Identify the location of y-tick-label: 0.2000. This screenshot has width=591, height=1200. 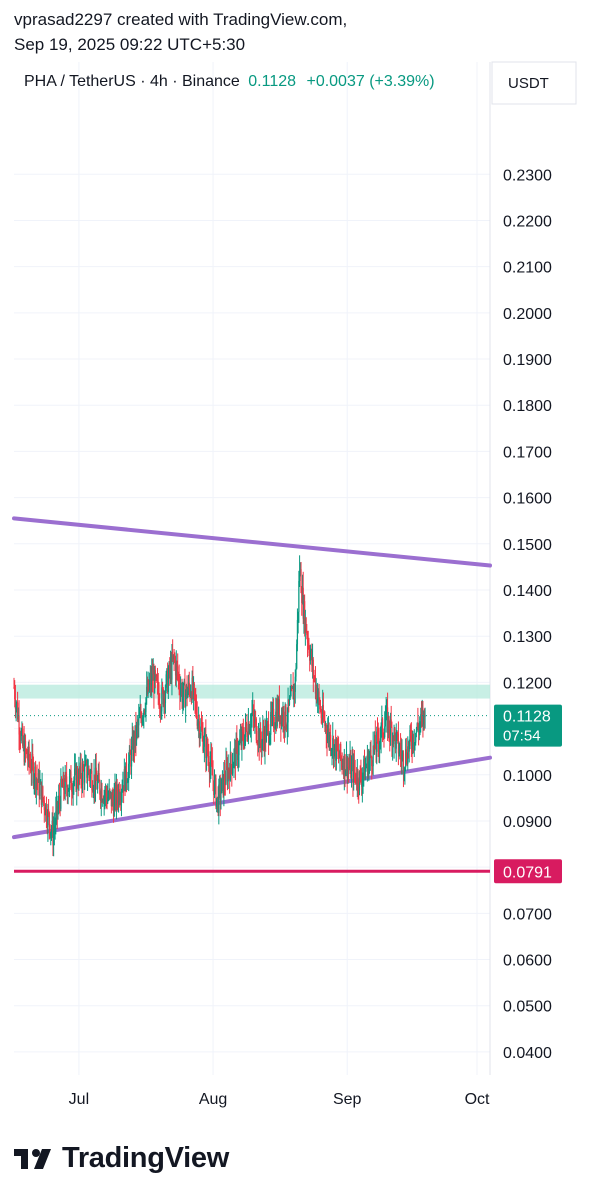
(527, 314).